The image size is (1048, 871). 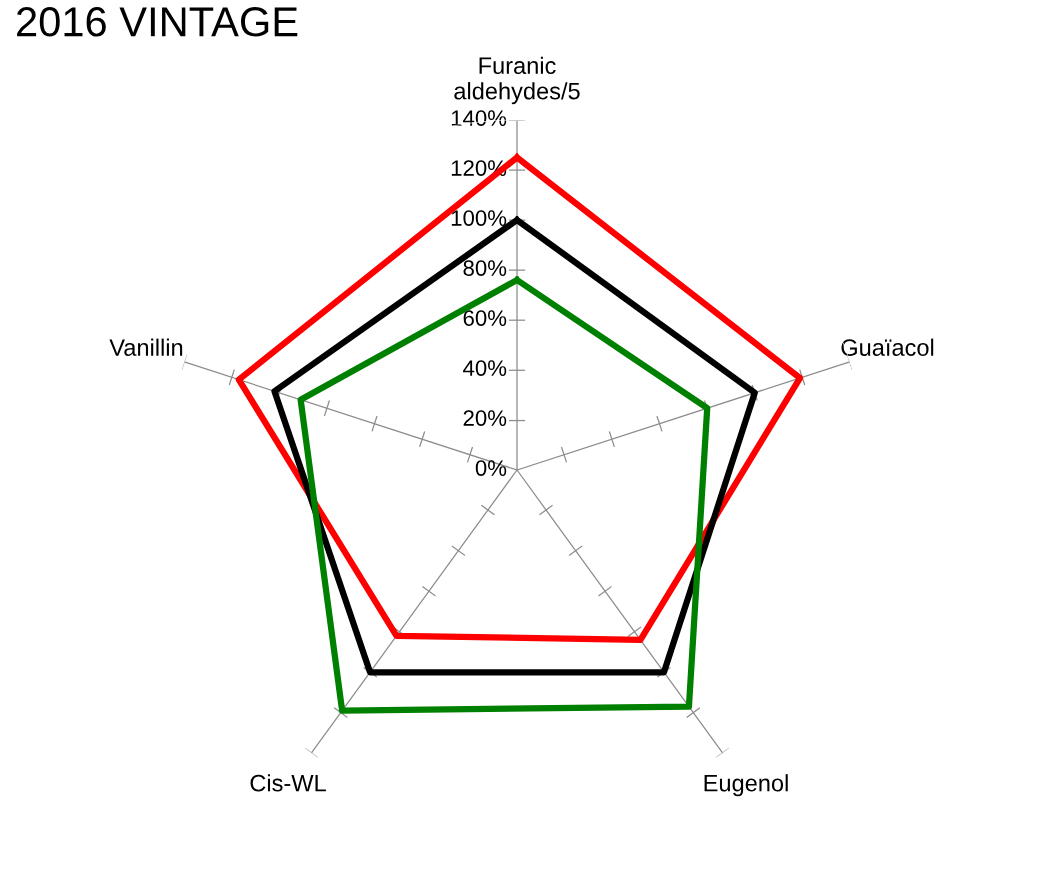 What do you see at coordinates (479, 218) in the screenshot?
I see `y-tick-label: 100%` at bounding box center [479, 218].